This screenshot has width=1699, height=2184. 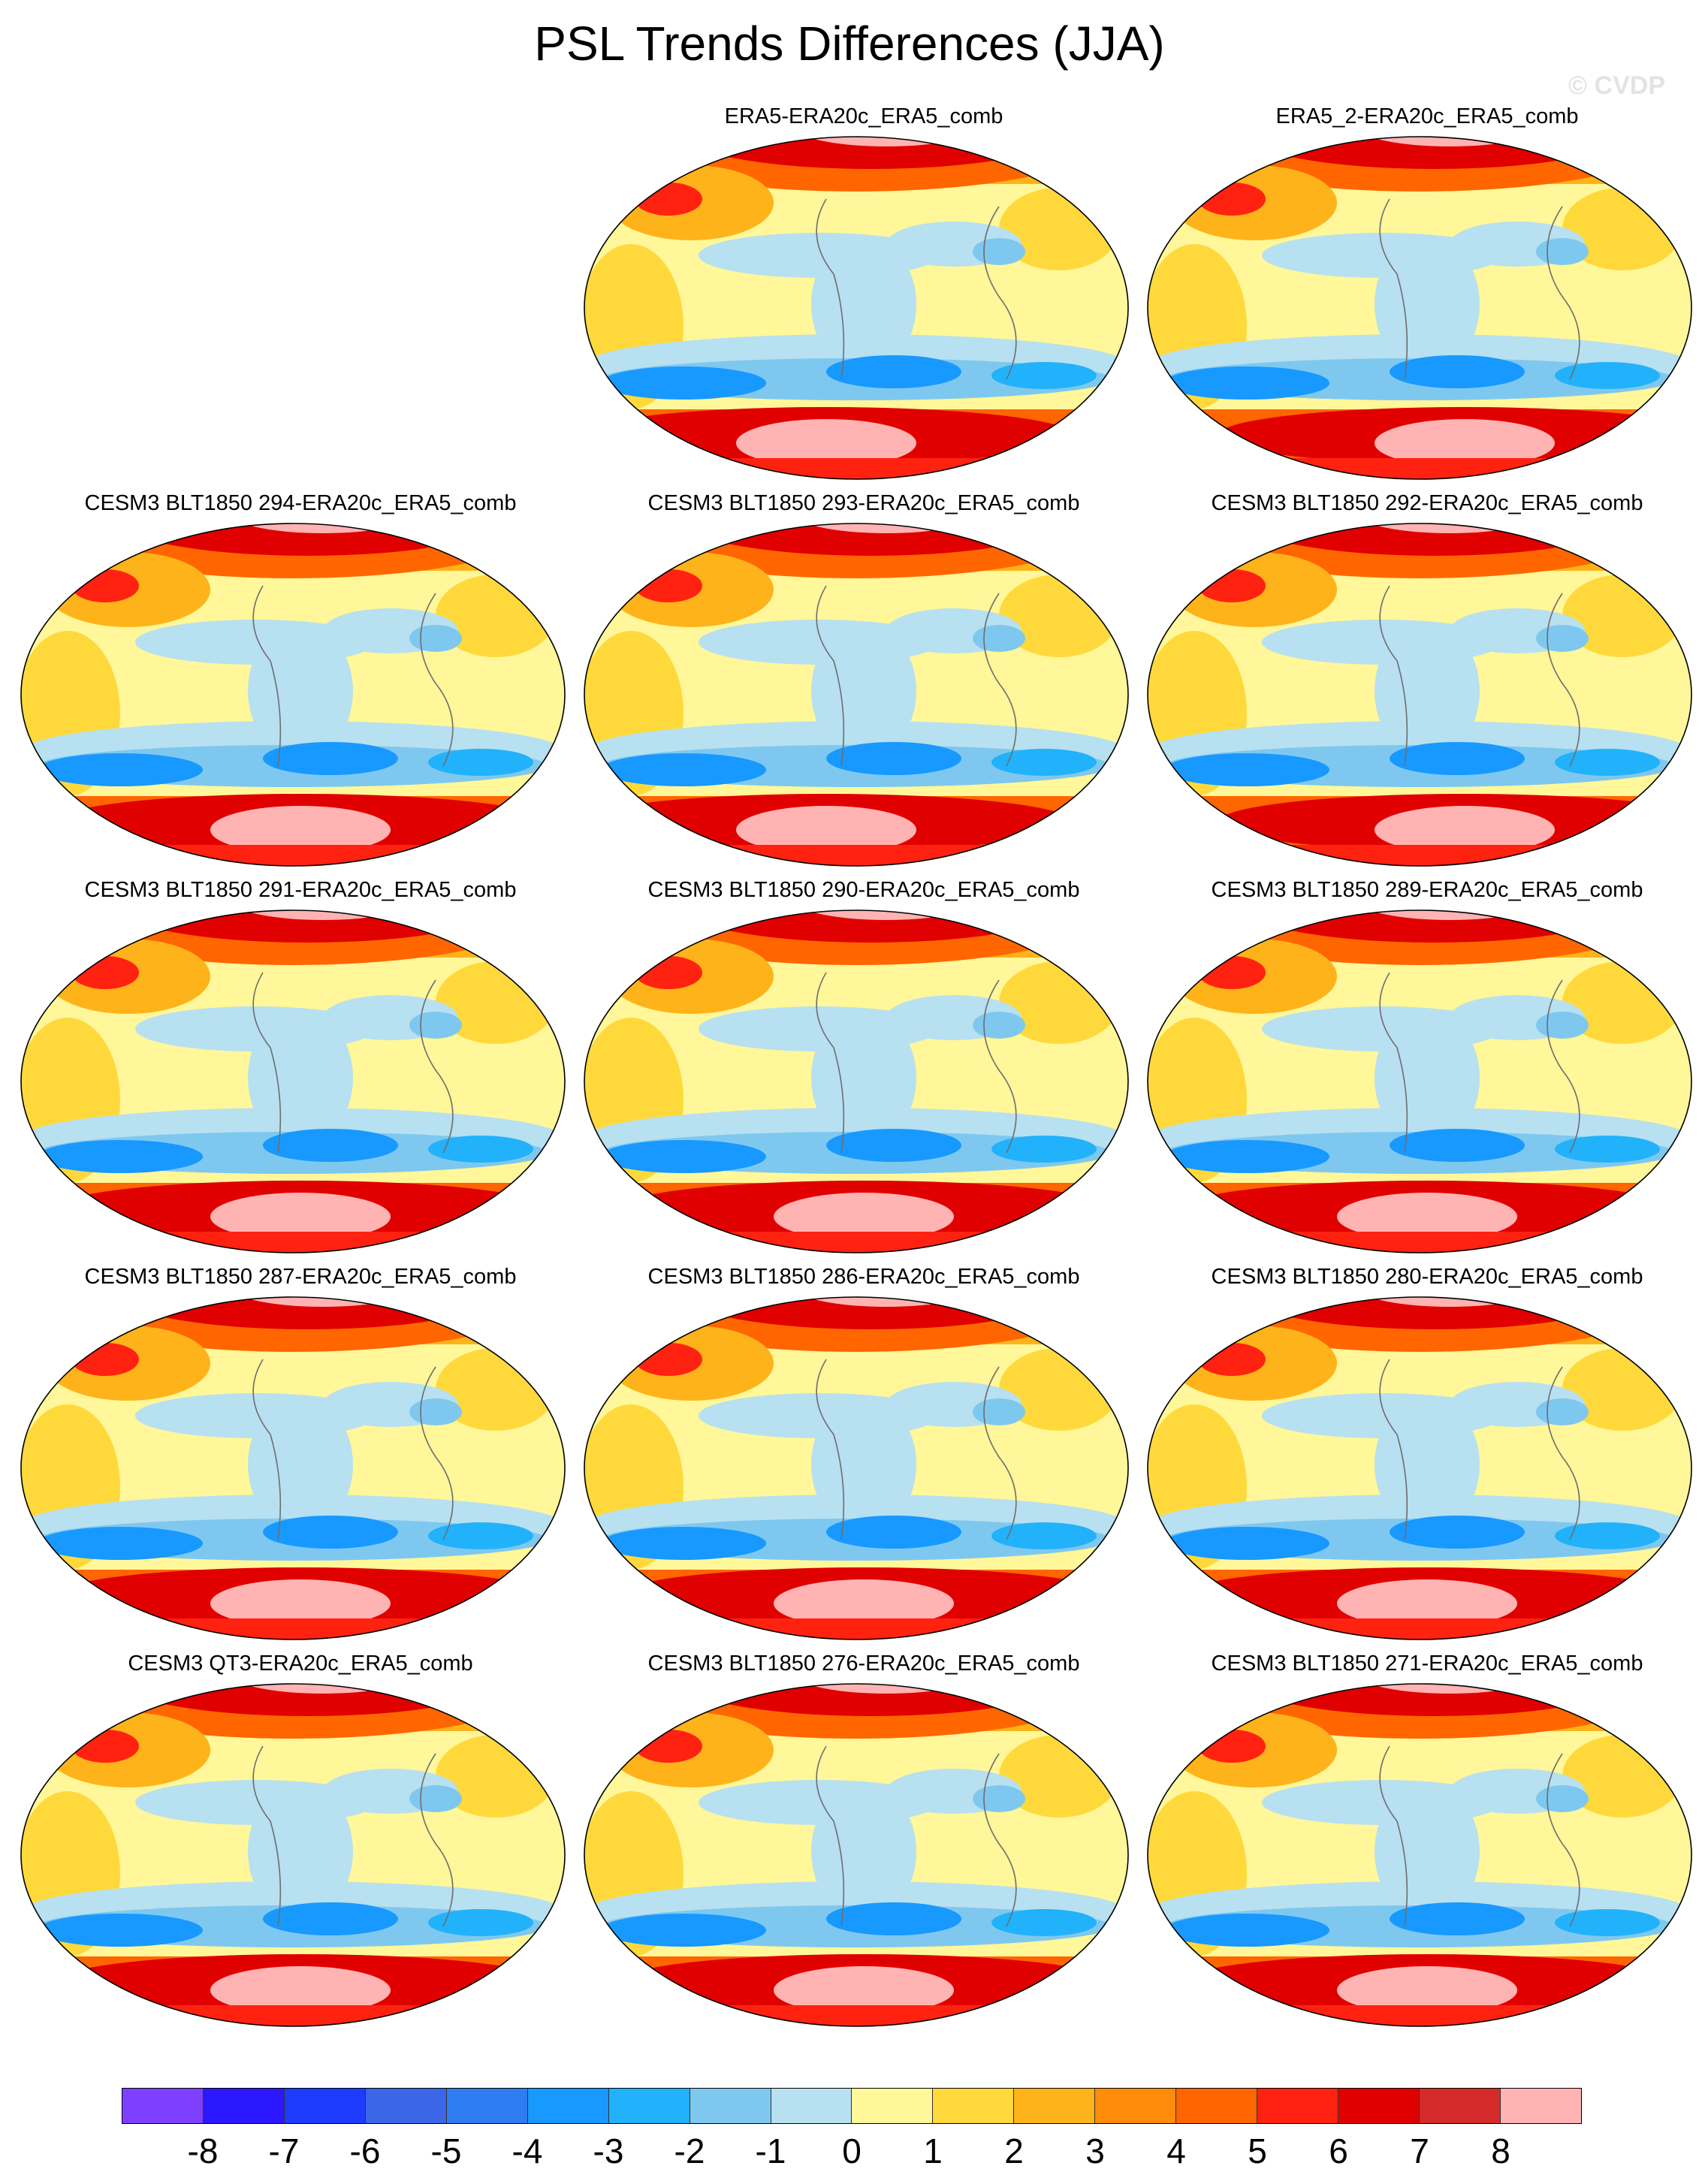 I want to click on map-panel: CESM3 BLT1850 289-ERA20c_ERA5_comb, so click(x=1420, y=1066).